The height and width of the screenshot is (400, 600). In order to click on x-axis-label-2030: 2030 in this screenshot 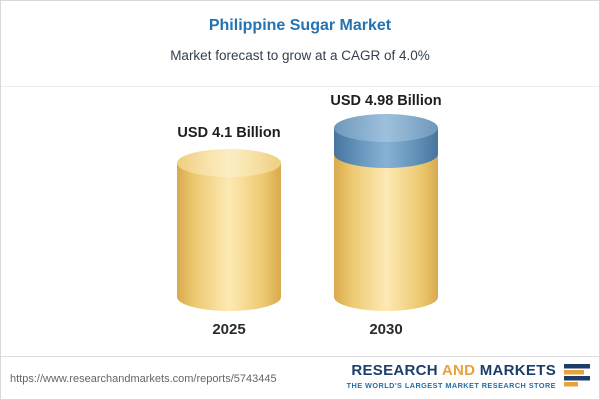, I will do `click(386, 329)`.